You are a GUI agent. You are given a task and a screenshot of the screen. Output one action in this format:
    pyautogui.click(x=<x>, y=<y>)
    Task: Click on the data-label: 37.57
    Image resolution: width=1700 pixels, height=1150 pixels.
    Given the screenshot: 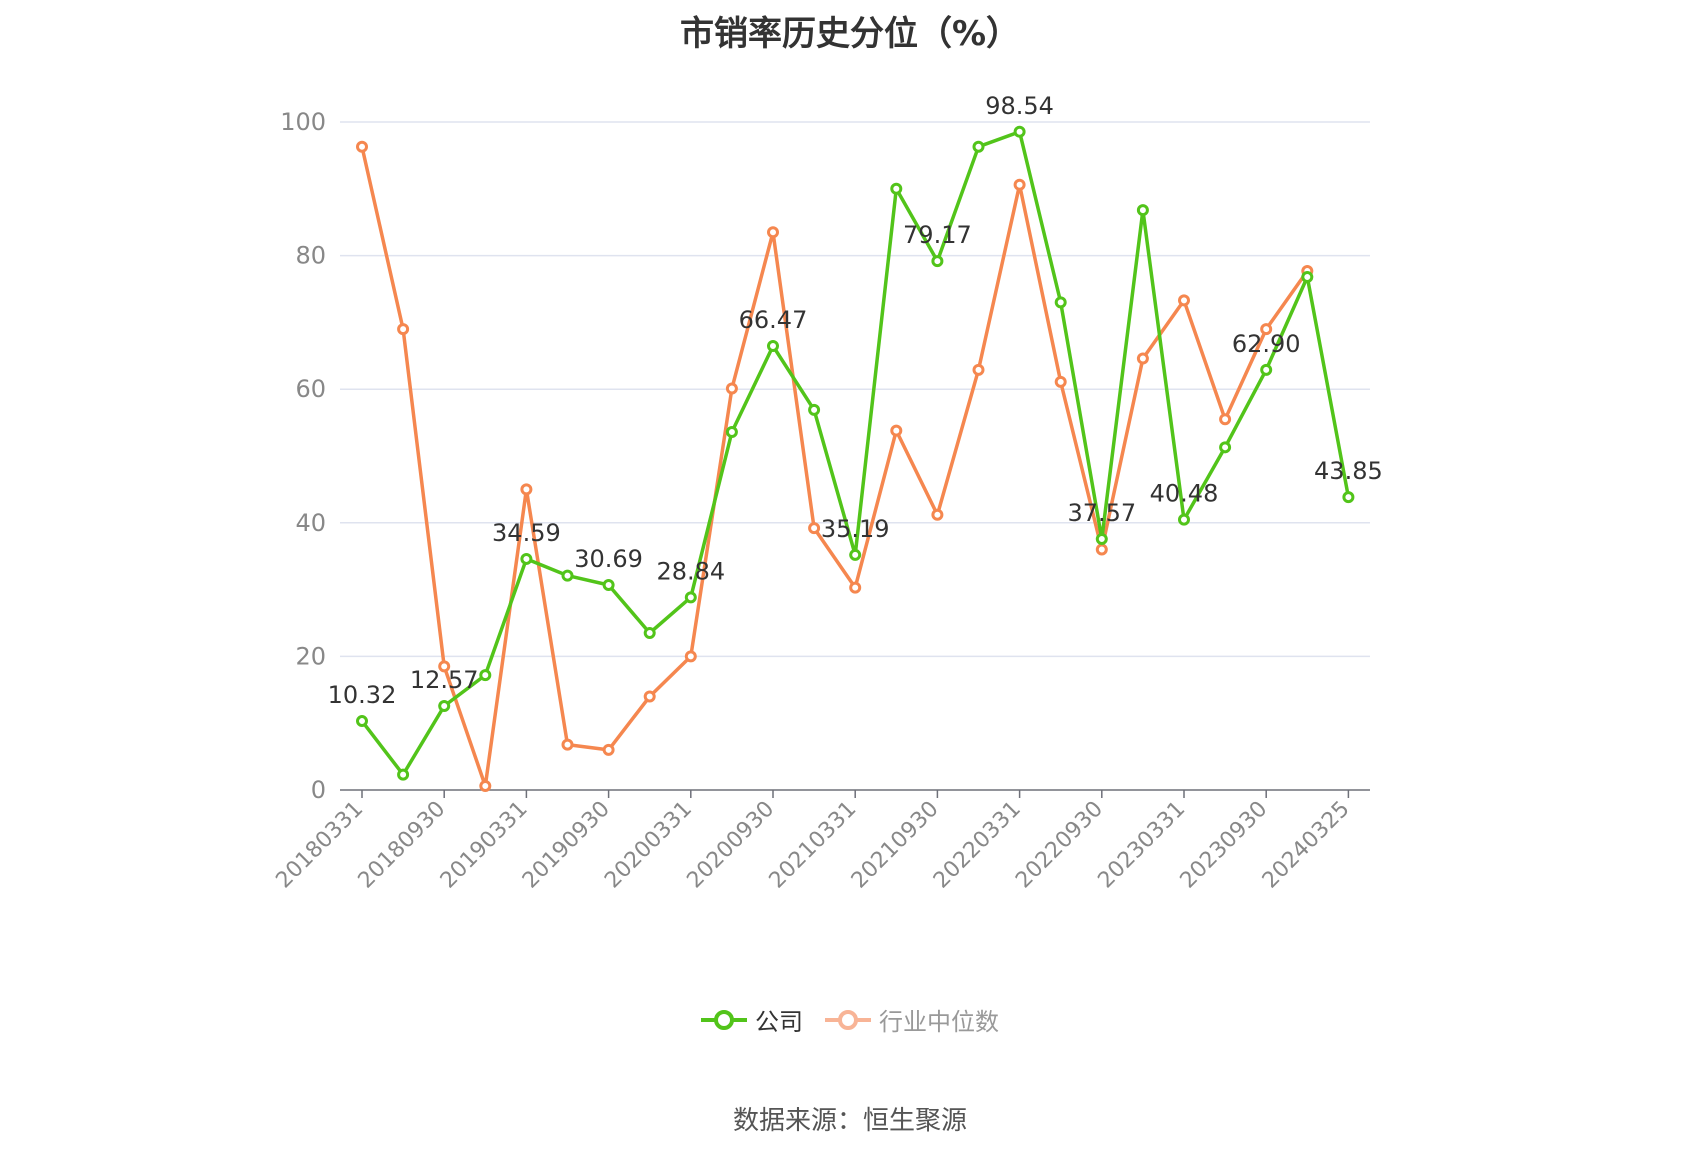 What is the action you would take?
    pyautogui.click(x=1101, y=513)
    